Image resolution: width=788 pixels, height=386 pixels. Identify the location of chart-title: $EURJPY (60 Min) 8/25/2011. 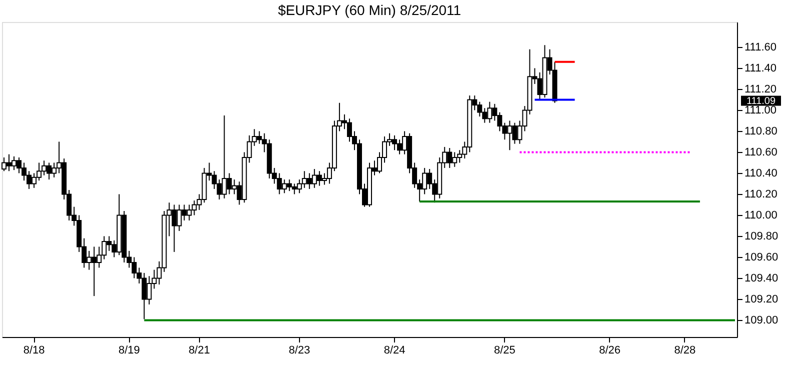
(370, 10).